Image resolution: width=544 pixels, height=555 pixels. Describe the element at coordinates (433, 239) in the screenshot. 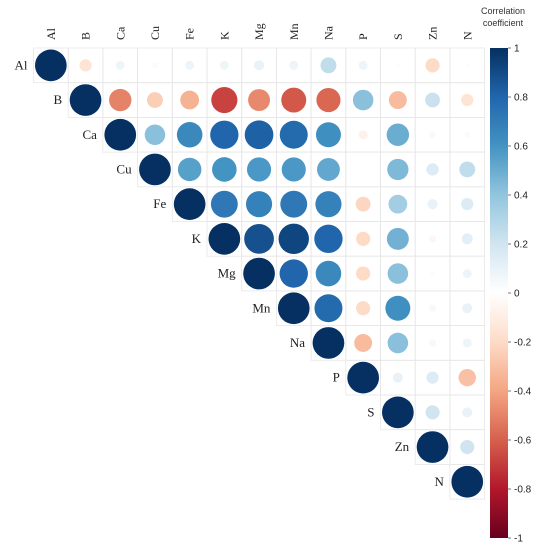

I see `correlation-circle-k-zn` at that location.